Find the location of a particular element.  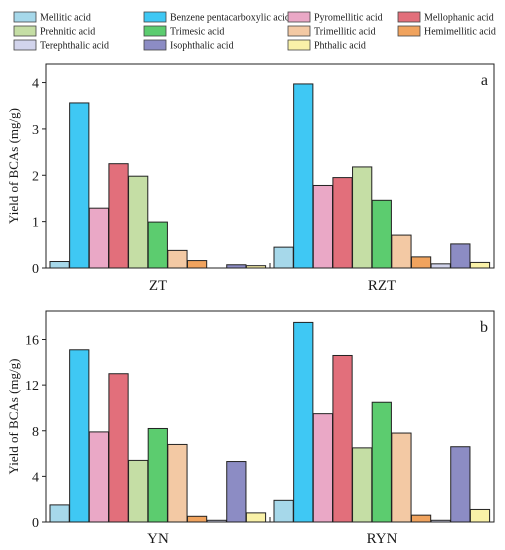

legend-item-mellophanic-acid: Mellophanic acid is located at coordinates (445, 17).